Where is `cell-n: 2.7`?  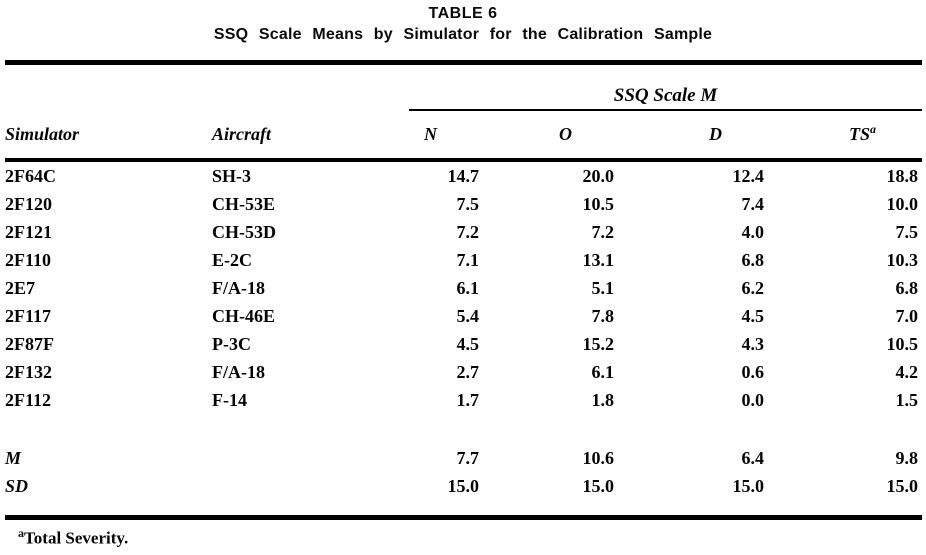 cell-n: 2.7 is located at coordinates (468, 372).